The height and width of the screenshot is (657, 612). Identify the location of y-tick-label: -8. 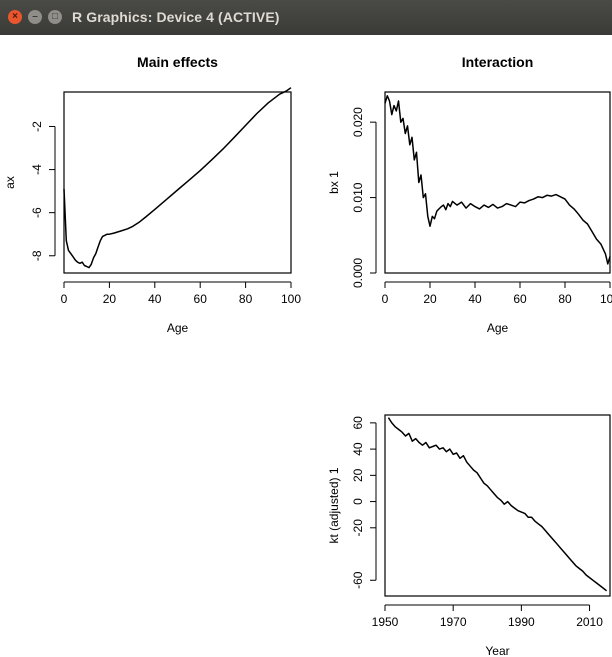
(37, 255).